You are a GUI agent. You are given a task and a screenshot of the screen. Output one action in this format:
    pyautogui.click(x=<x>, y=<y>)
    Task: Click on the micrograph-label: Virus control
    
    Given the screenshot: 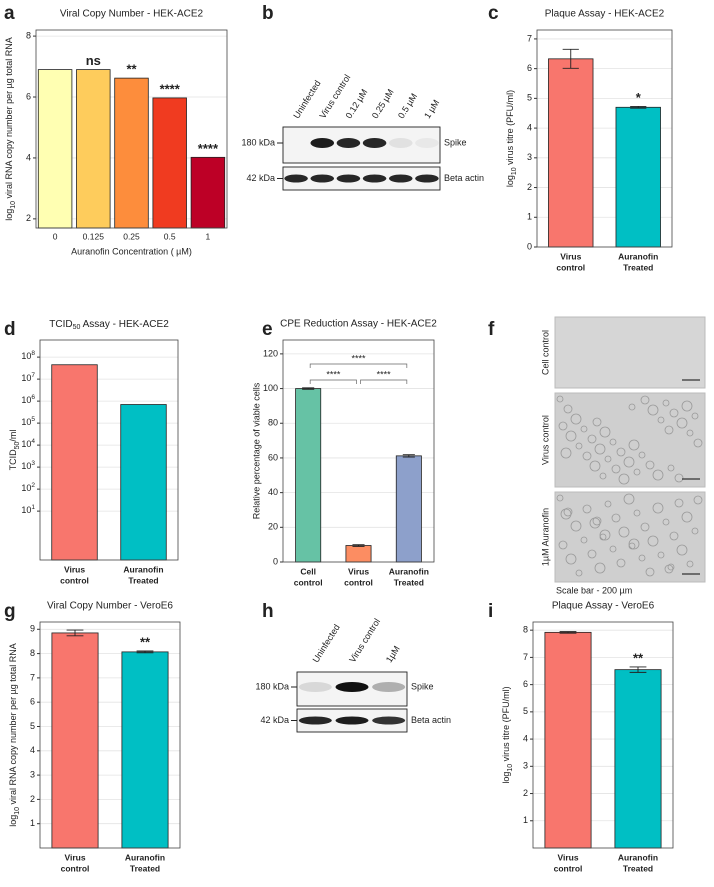 What is the action you would take?
    pyautogui.click(x=545, y=440)
    